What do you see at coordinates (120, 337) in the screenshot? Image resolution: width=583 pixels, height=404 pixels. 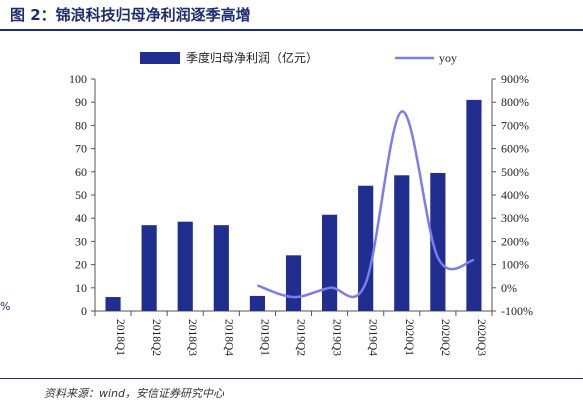 I see `x-tick-label: 2018Q1` at bounding box center [120, 337].